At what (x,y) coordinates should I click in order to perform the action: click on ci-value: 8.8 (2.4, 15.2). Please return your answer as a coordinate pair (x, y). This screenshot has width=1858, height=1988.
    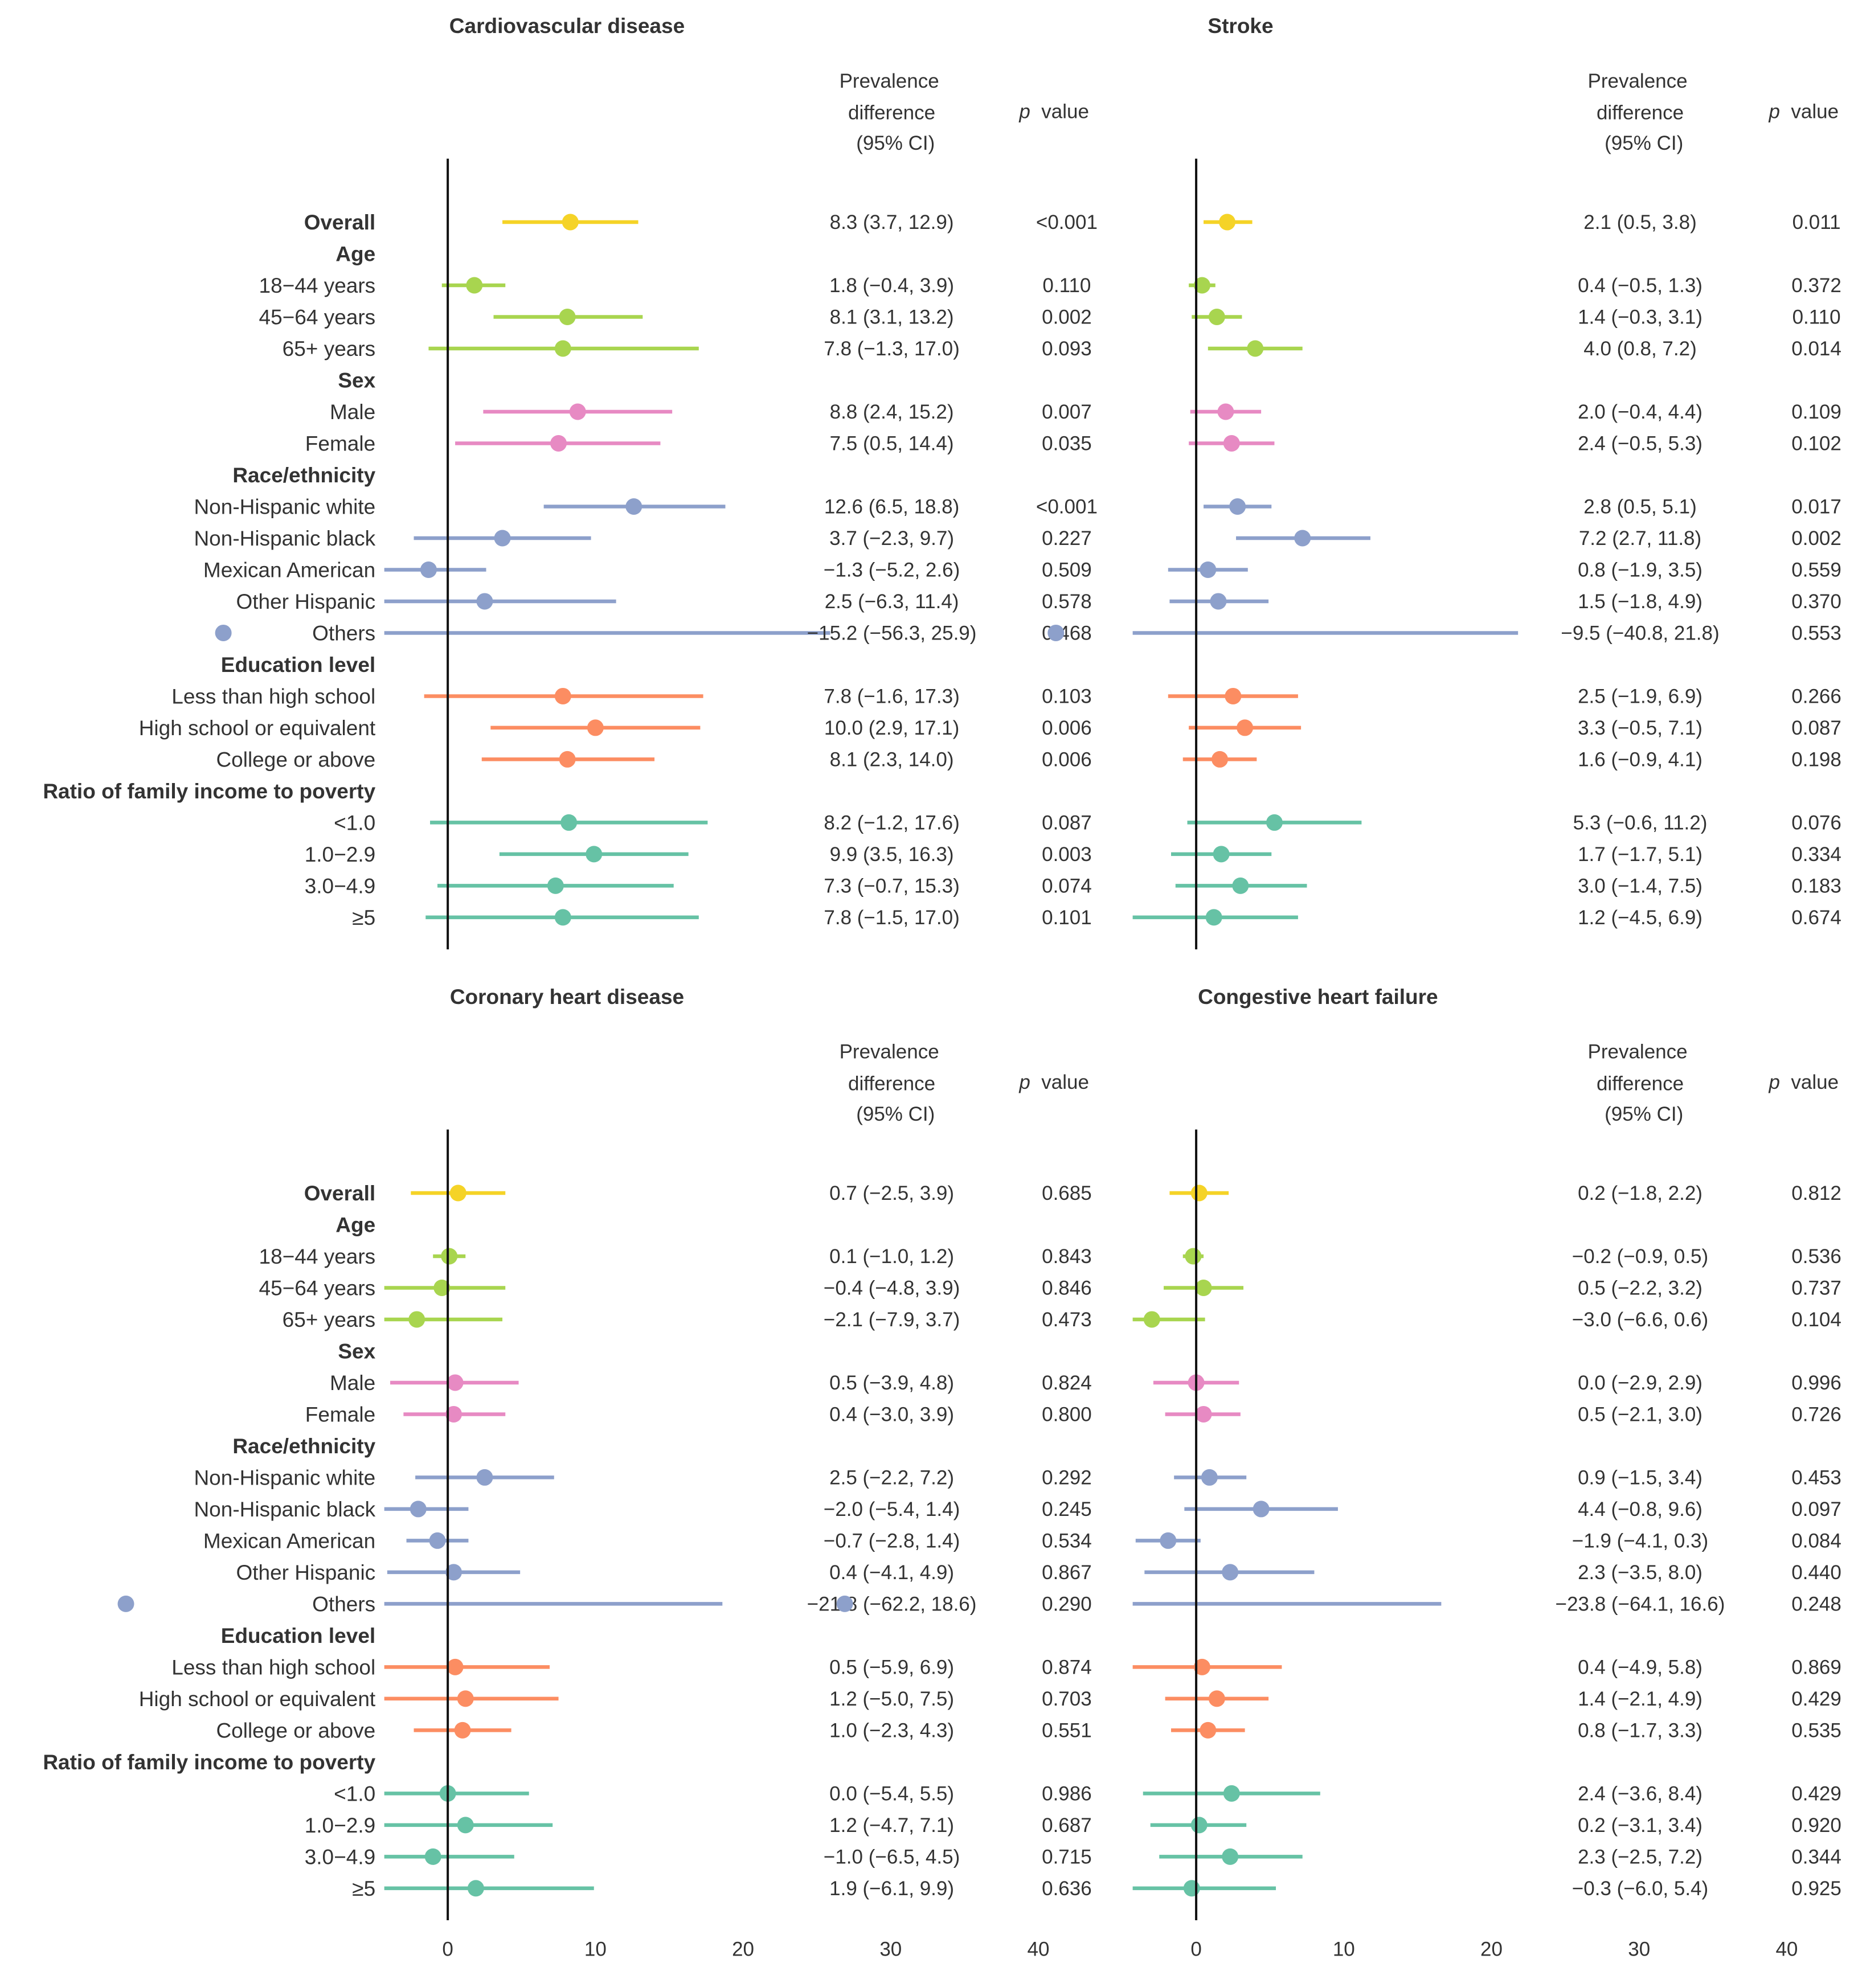
    Looking at the image, I should click on (892, 412).